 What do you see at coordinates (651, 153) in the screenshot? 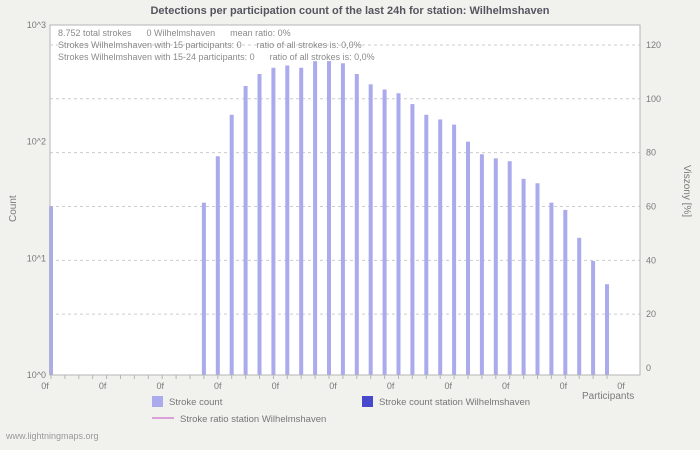
I see `y-tick-label-right: 80` at bounding box center [651, 153].